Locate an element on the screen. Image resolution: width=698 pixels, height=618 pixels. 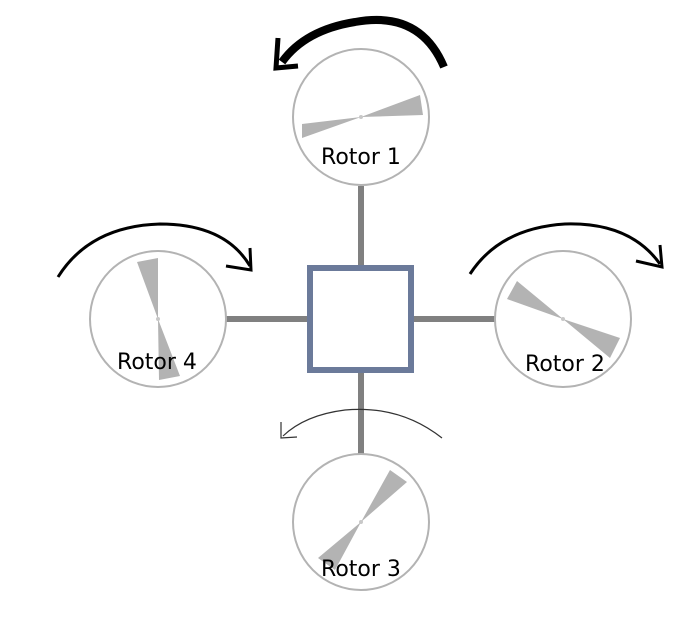
rotor-1-arc is located at coordinates (363, 42).